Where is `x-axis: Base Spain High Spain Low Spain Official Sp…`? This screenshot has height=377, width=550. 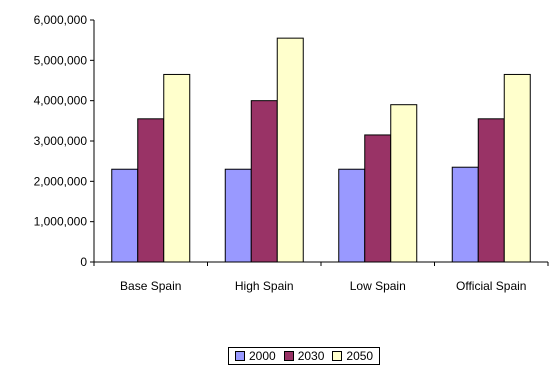 x-axis: Base Spain High Spain Low Spain Official Sp… is located at coordinates (321, 277).